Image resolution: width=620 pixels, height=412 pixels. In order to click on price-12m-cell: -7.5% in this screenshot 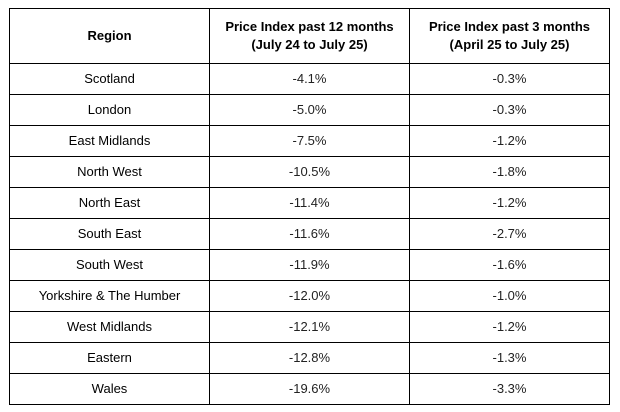, I will do `click(309, 141)`.